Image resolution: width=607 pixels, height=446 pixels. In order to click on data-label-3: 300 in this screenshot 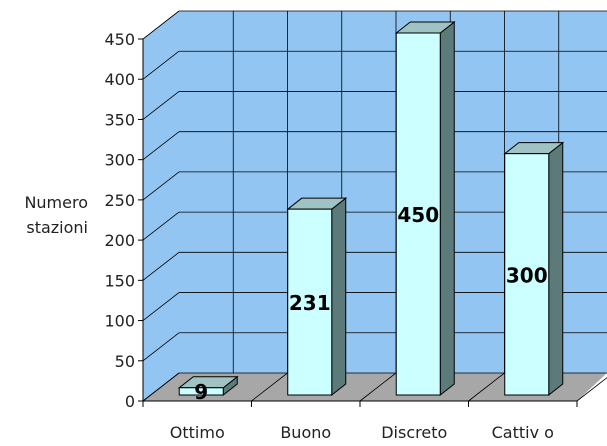, I will do `click(527, 275)`.